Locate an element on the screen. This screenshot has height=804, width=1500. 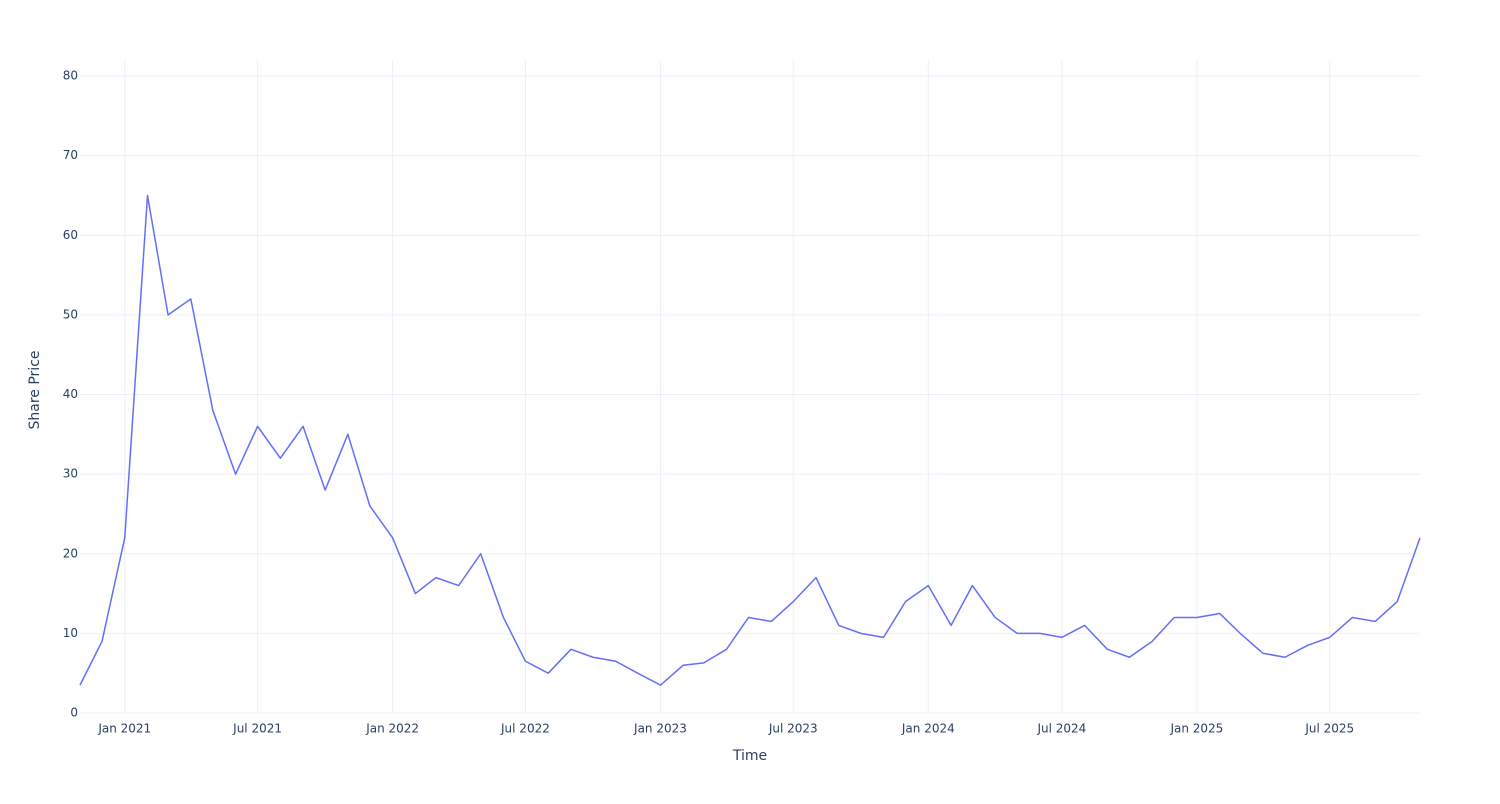
x-tick-label: Jul 2021 is located at coordinates (257, 729).